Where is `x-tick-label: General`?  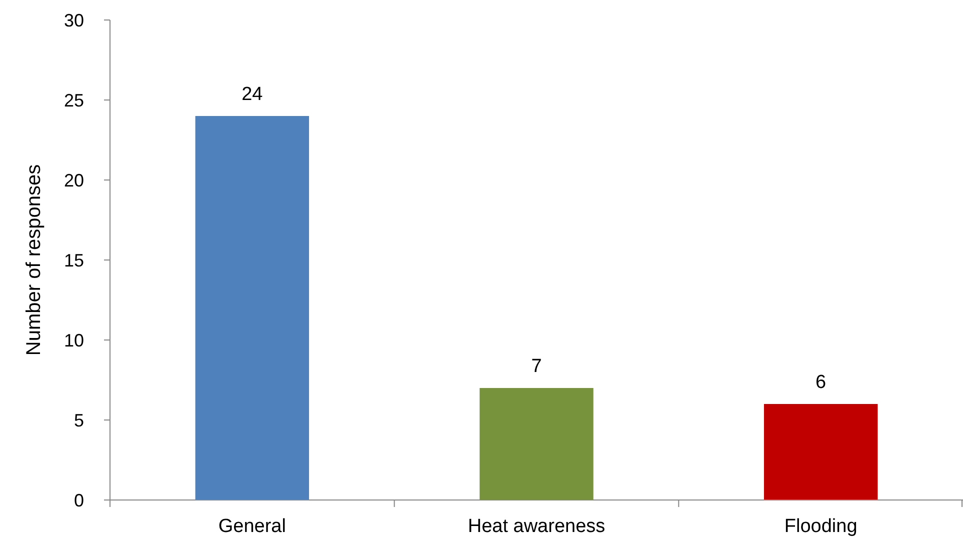
x-tick-label: General is located at coordinates (252, 526).